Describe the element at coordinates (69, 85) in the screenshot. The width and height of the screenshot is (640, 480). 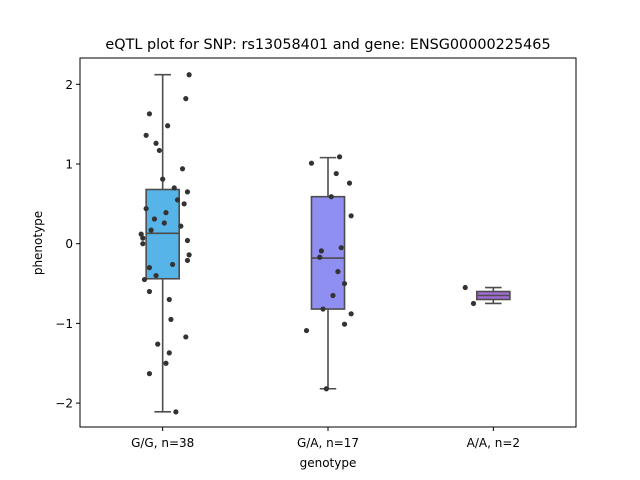
I see `y-tick-label: 2` at that location.